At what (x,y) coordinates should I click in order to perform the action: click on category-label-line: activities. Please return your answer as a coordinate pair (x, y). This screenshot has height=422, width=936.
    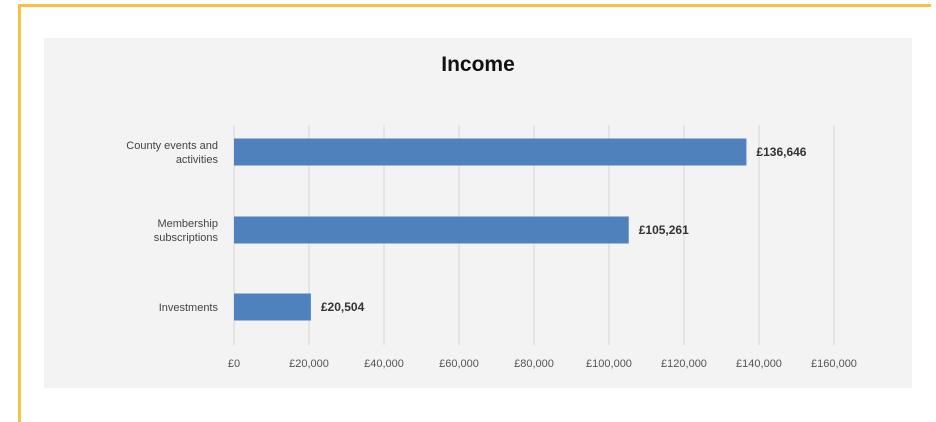
    Looking at the image, I should click on (197, 160).